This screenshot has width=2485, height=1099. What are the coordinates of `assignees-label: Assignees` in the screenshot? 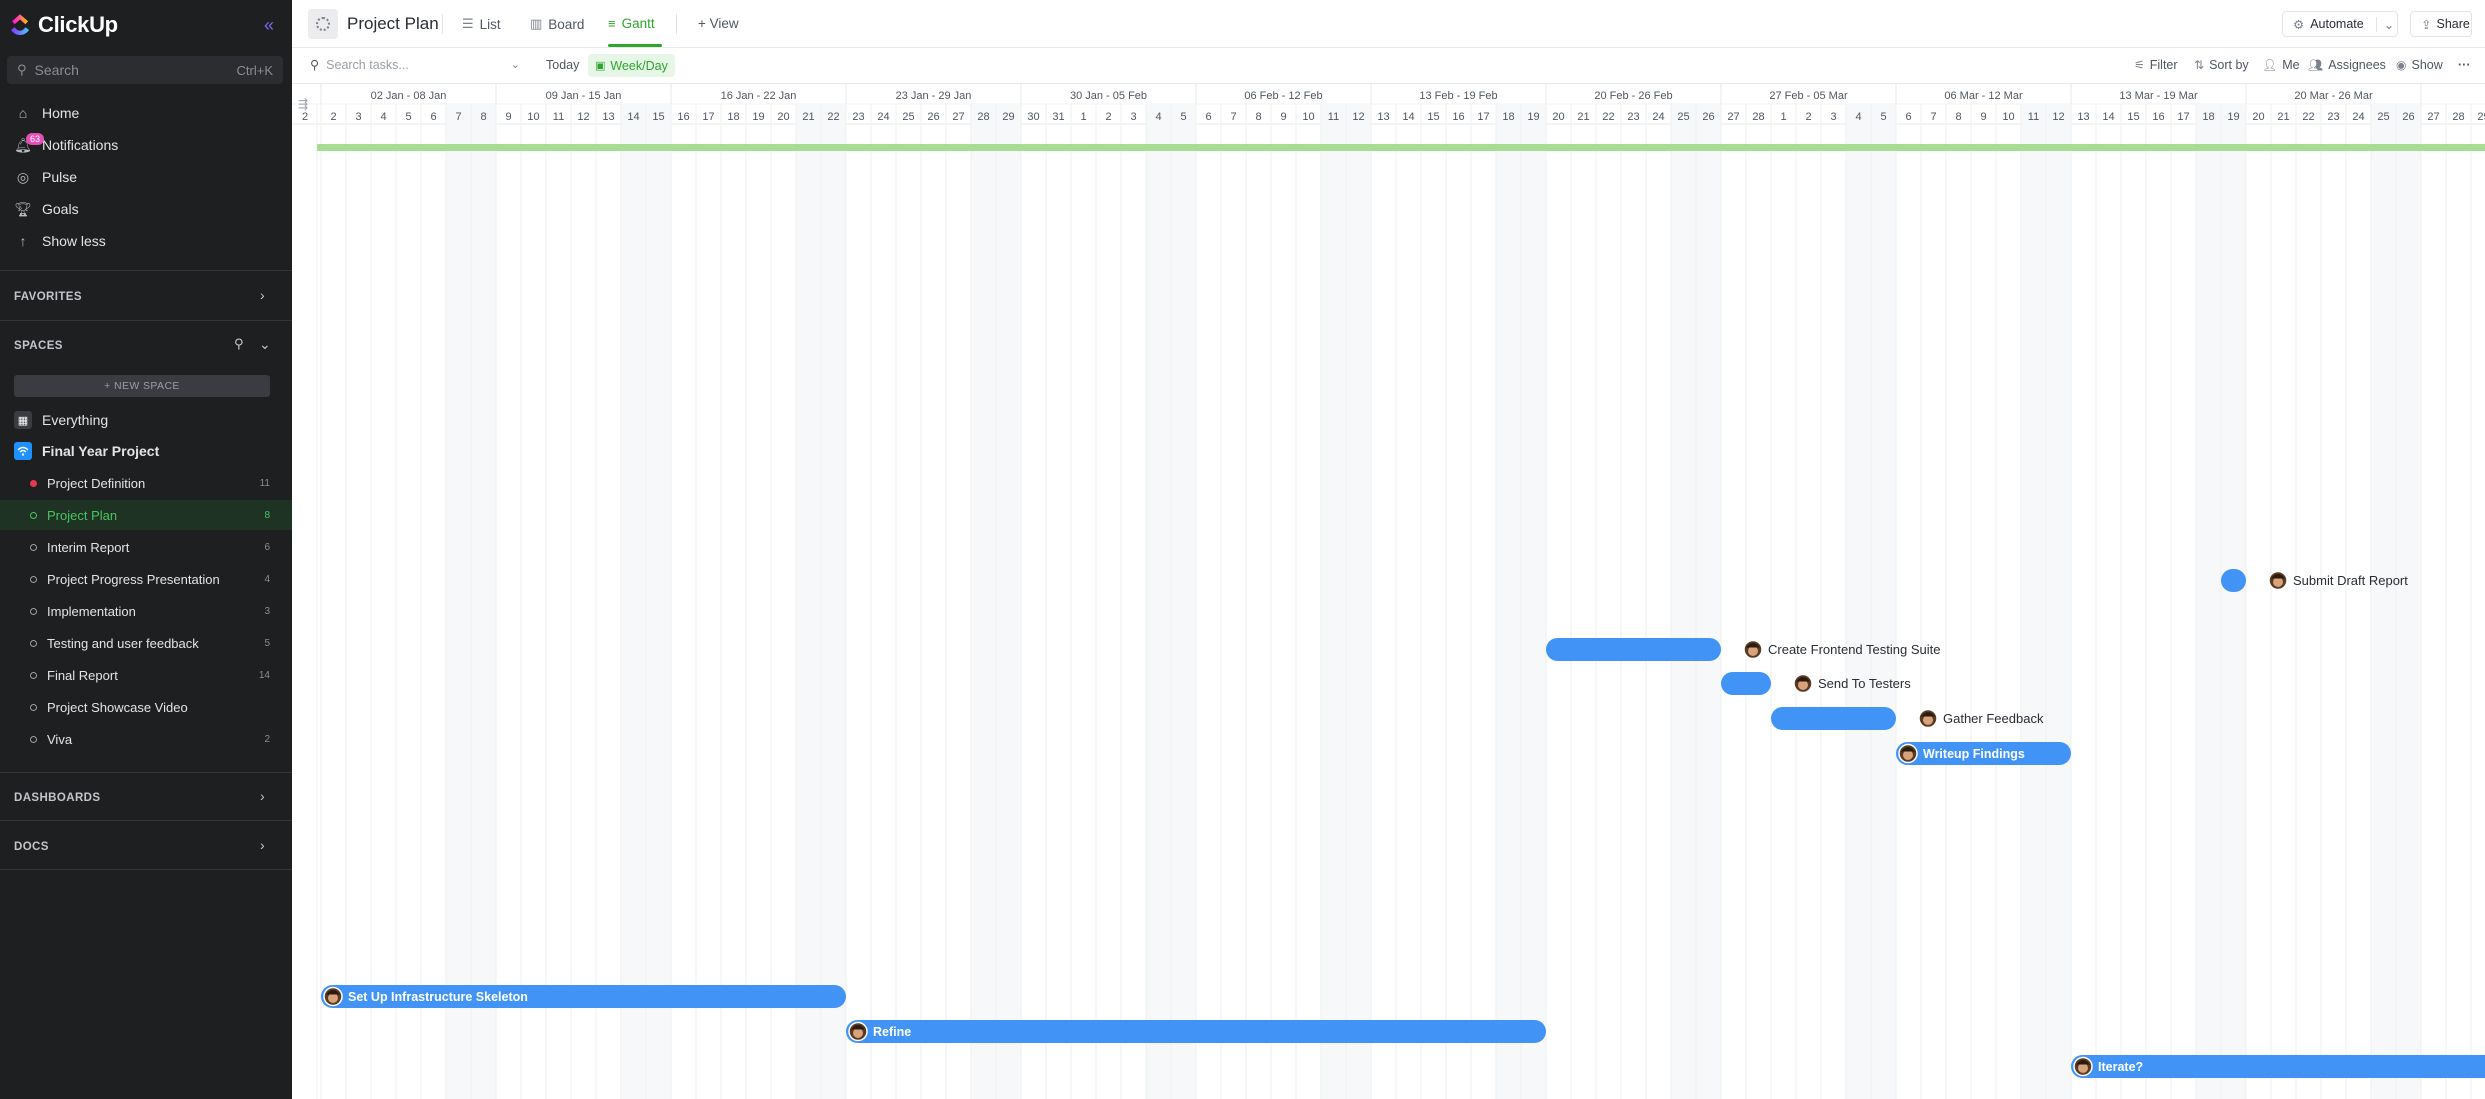 It's located at (2357, 65).